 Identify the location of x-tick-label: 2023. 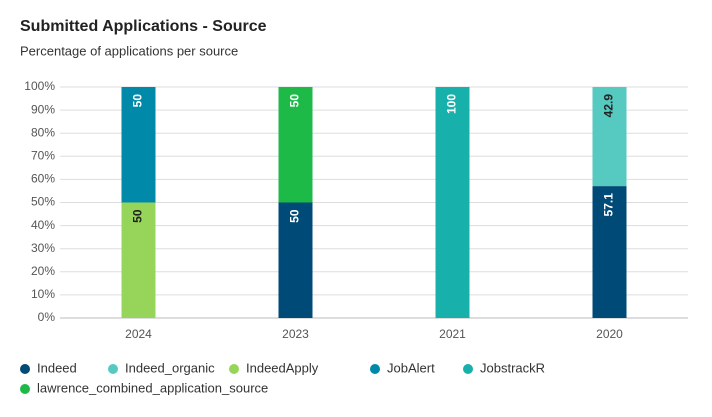
(295, 334).